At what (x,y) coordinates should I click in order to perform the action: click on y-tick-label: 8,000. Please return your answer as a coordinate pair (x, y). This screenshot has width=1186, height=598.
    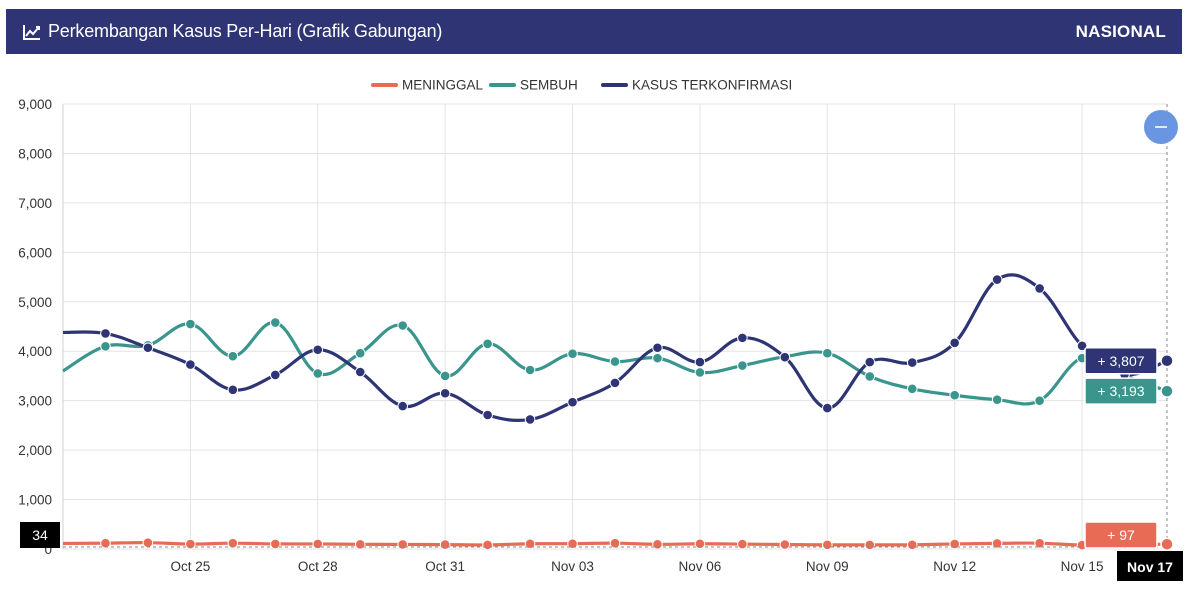
    Looking at the image, I should click on (35, 153).